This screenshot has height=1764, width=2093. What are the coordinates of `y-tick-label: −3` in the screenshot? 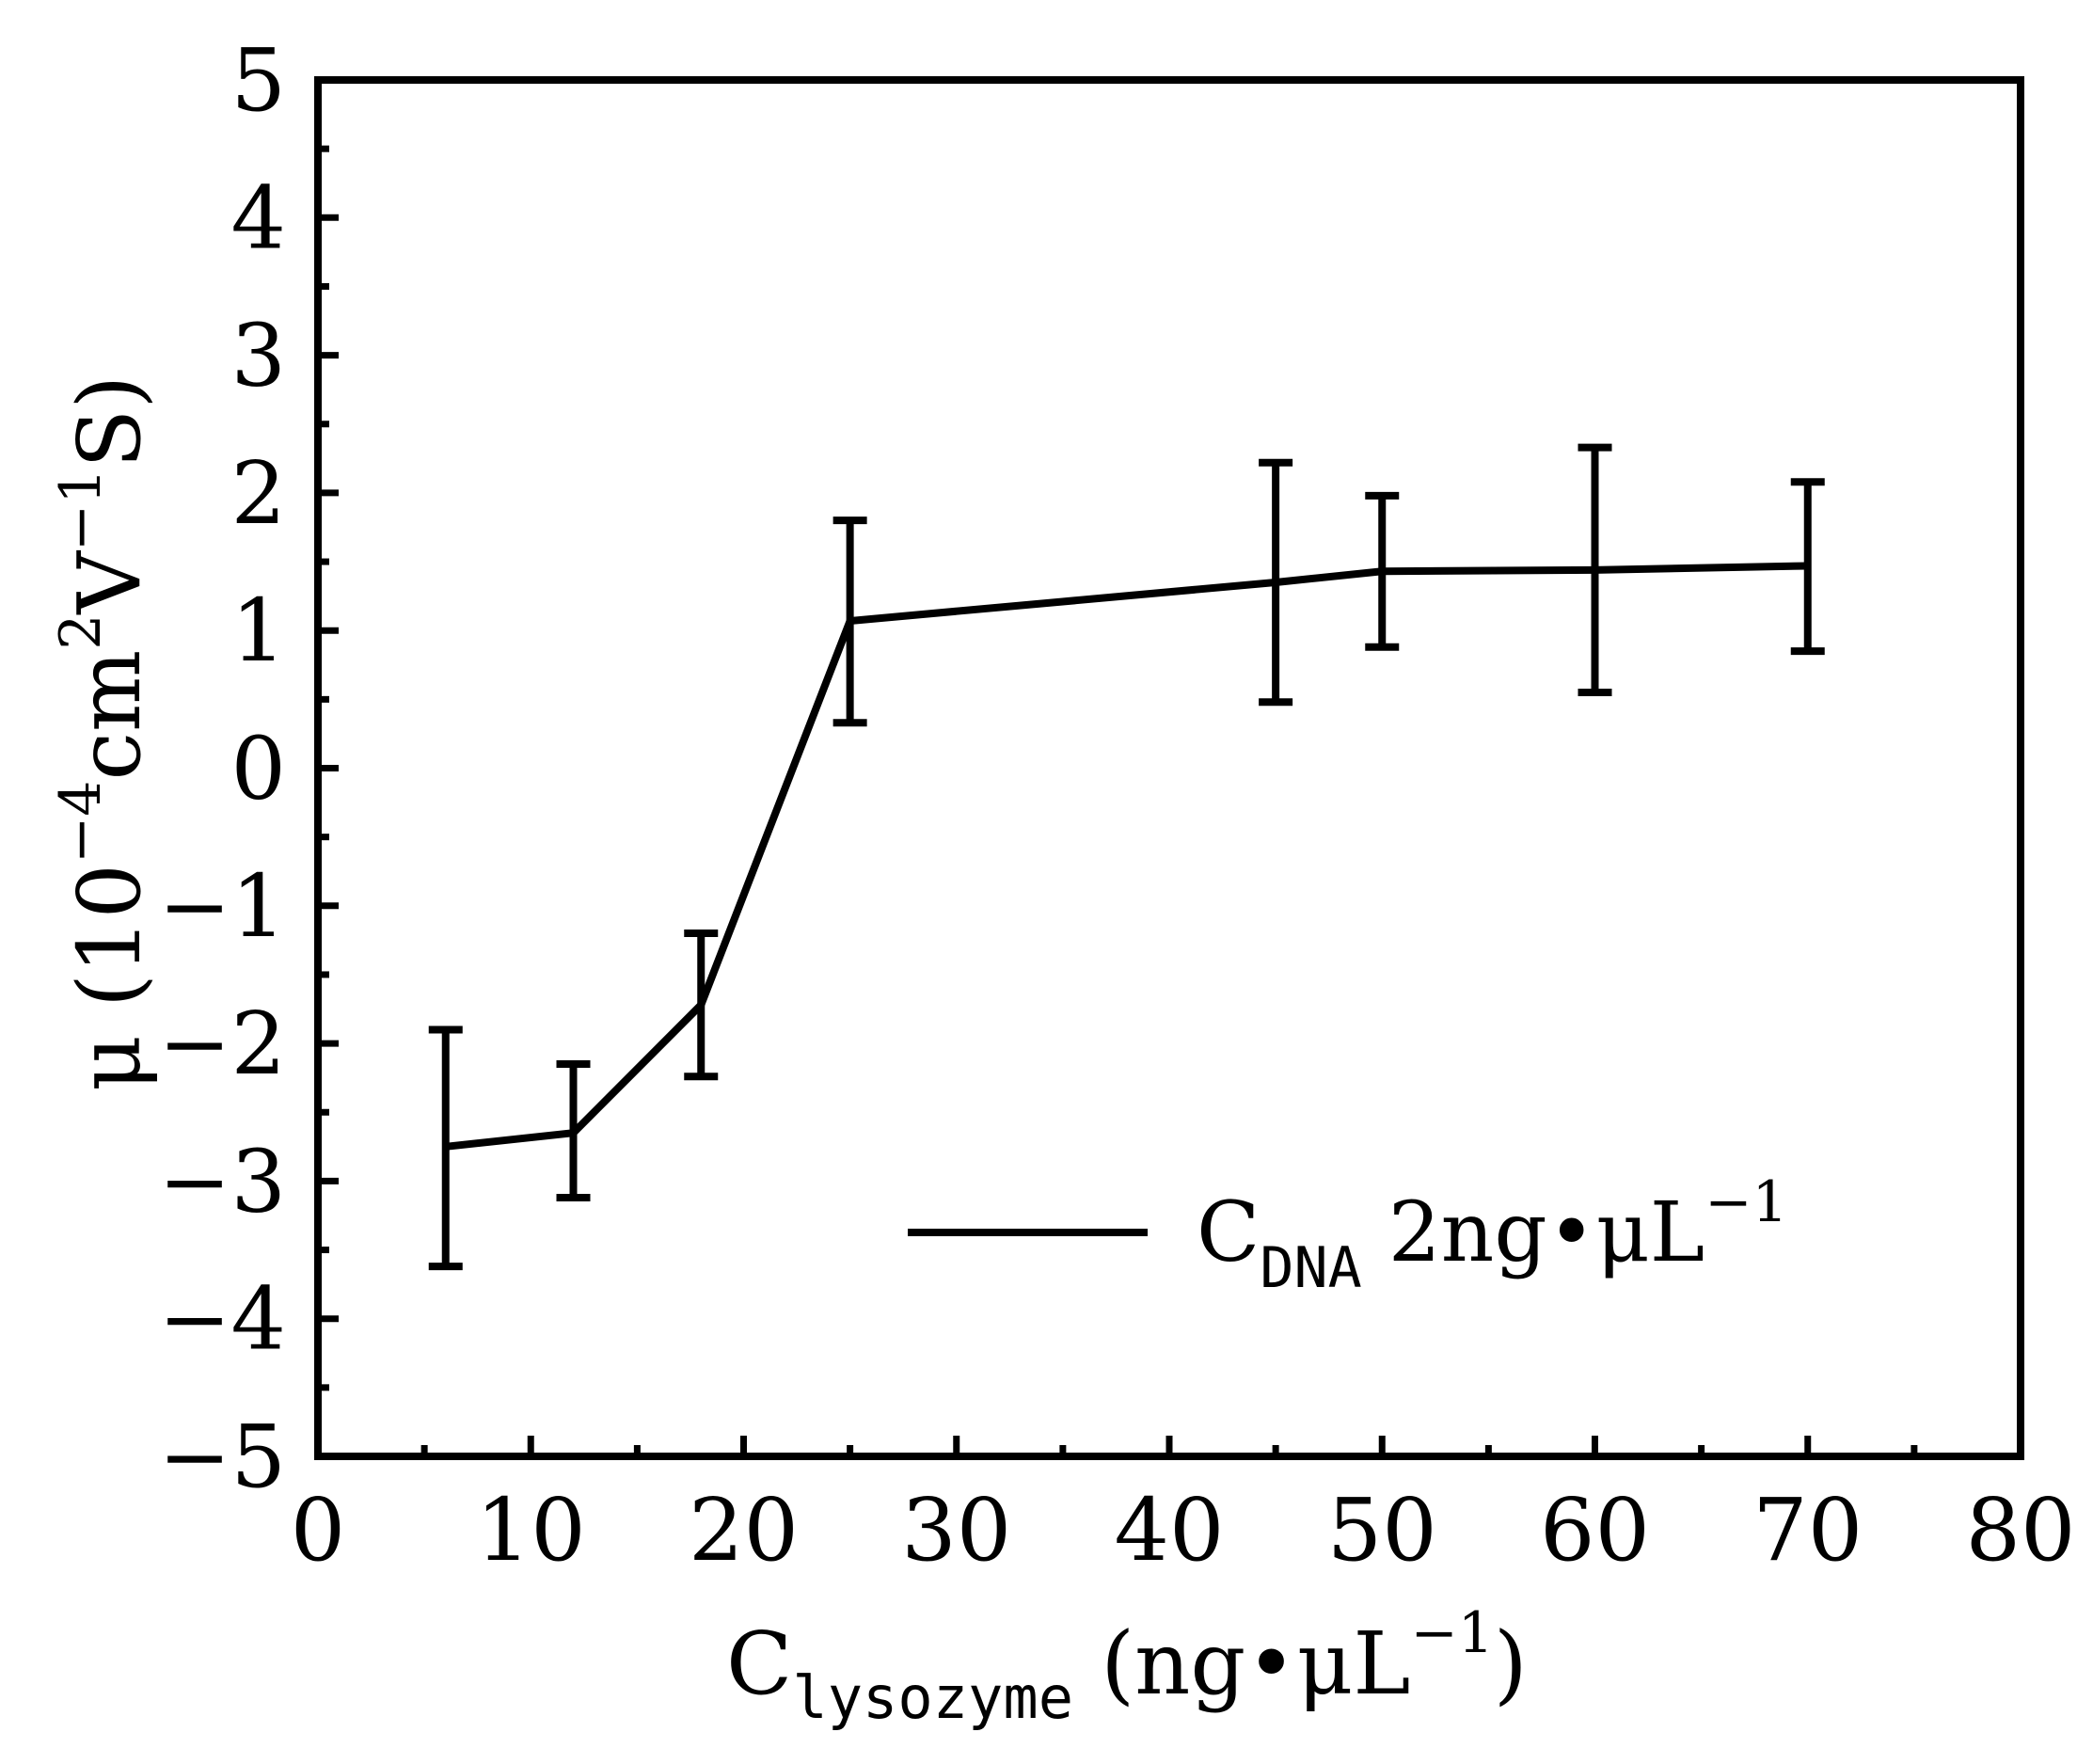 It's located at (222, 1181).